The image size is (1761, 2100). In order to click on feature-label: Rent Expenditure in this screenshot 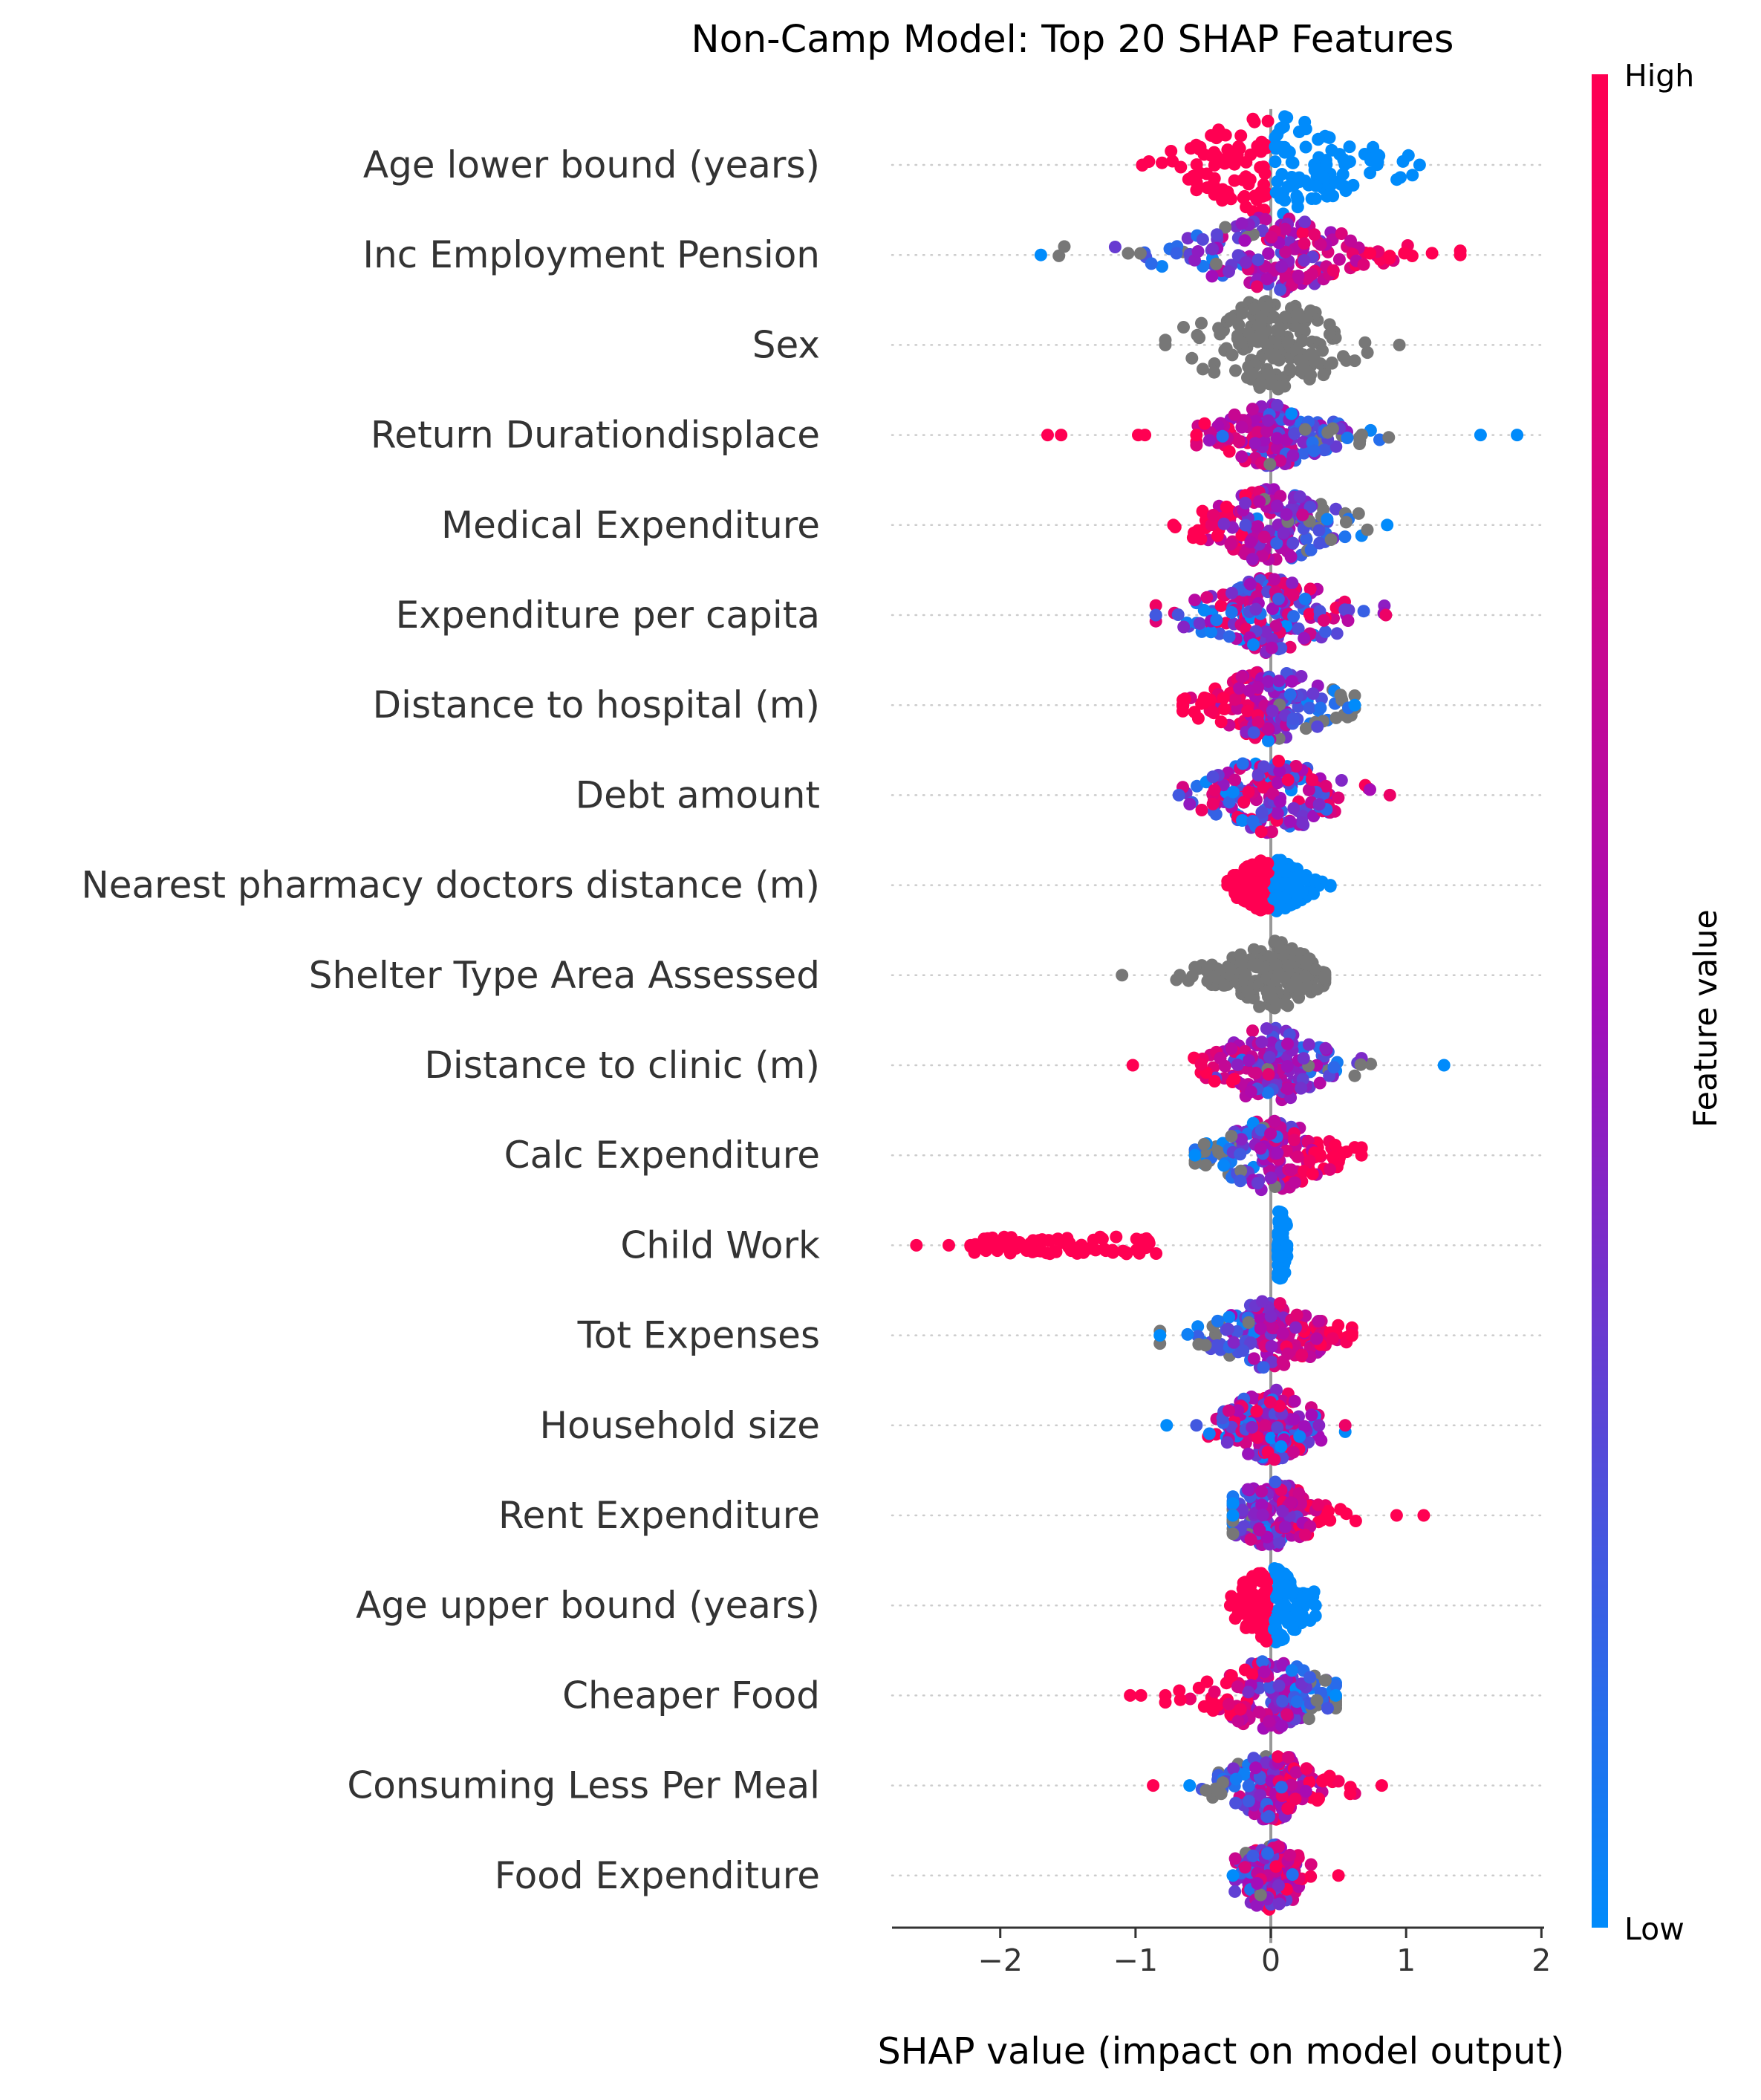, I will do `click(659, 1515)`.